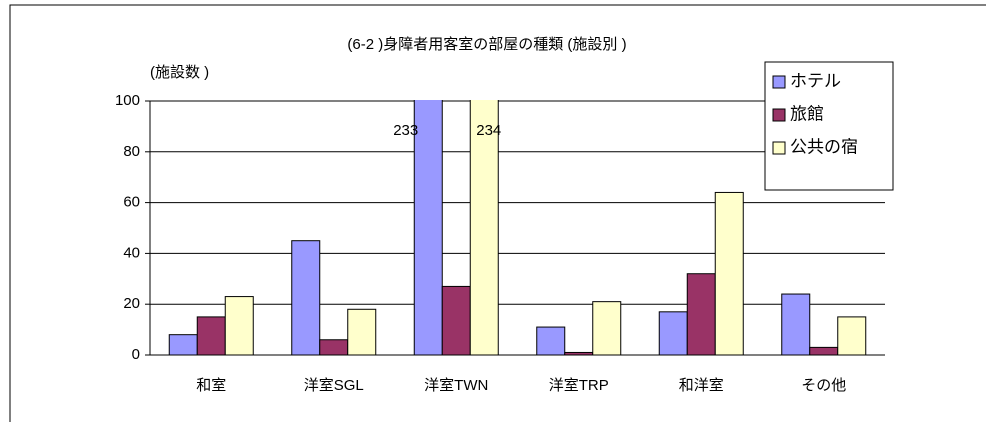 This screenshot has width=986, height=422. Describe the element at coordinates (131, 303) in the screenshot. I see `y-tick-label: 20` at that location.